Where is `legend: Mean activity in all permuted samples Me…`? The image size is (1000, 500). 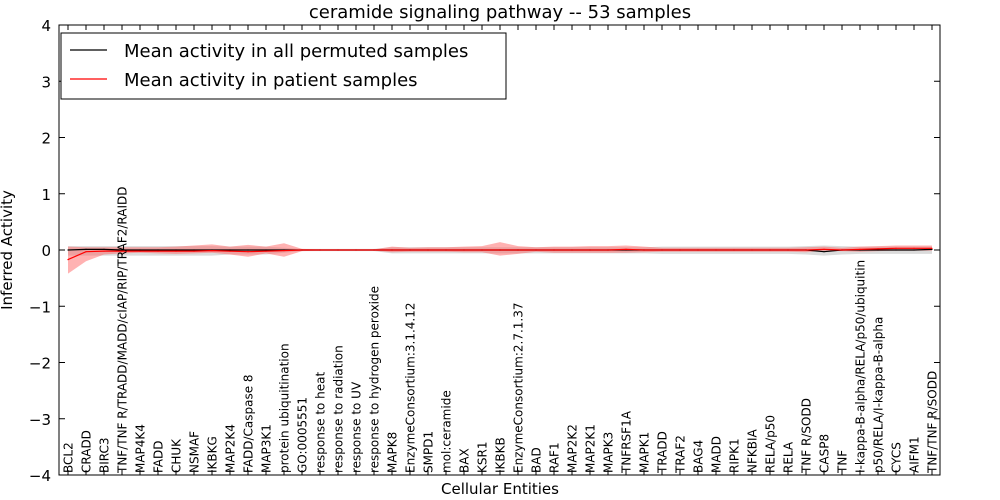
legend: Mean activity in all permuted samples Me… is located at coordinates (283, 66).